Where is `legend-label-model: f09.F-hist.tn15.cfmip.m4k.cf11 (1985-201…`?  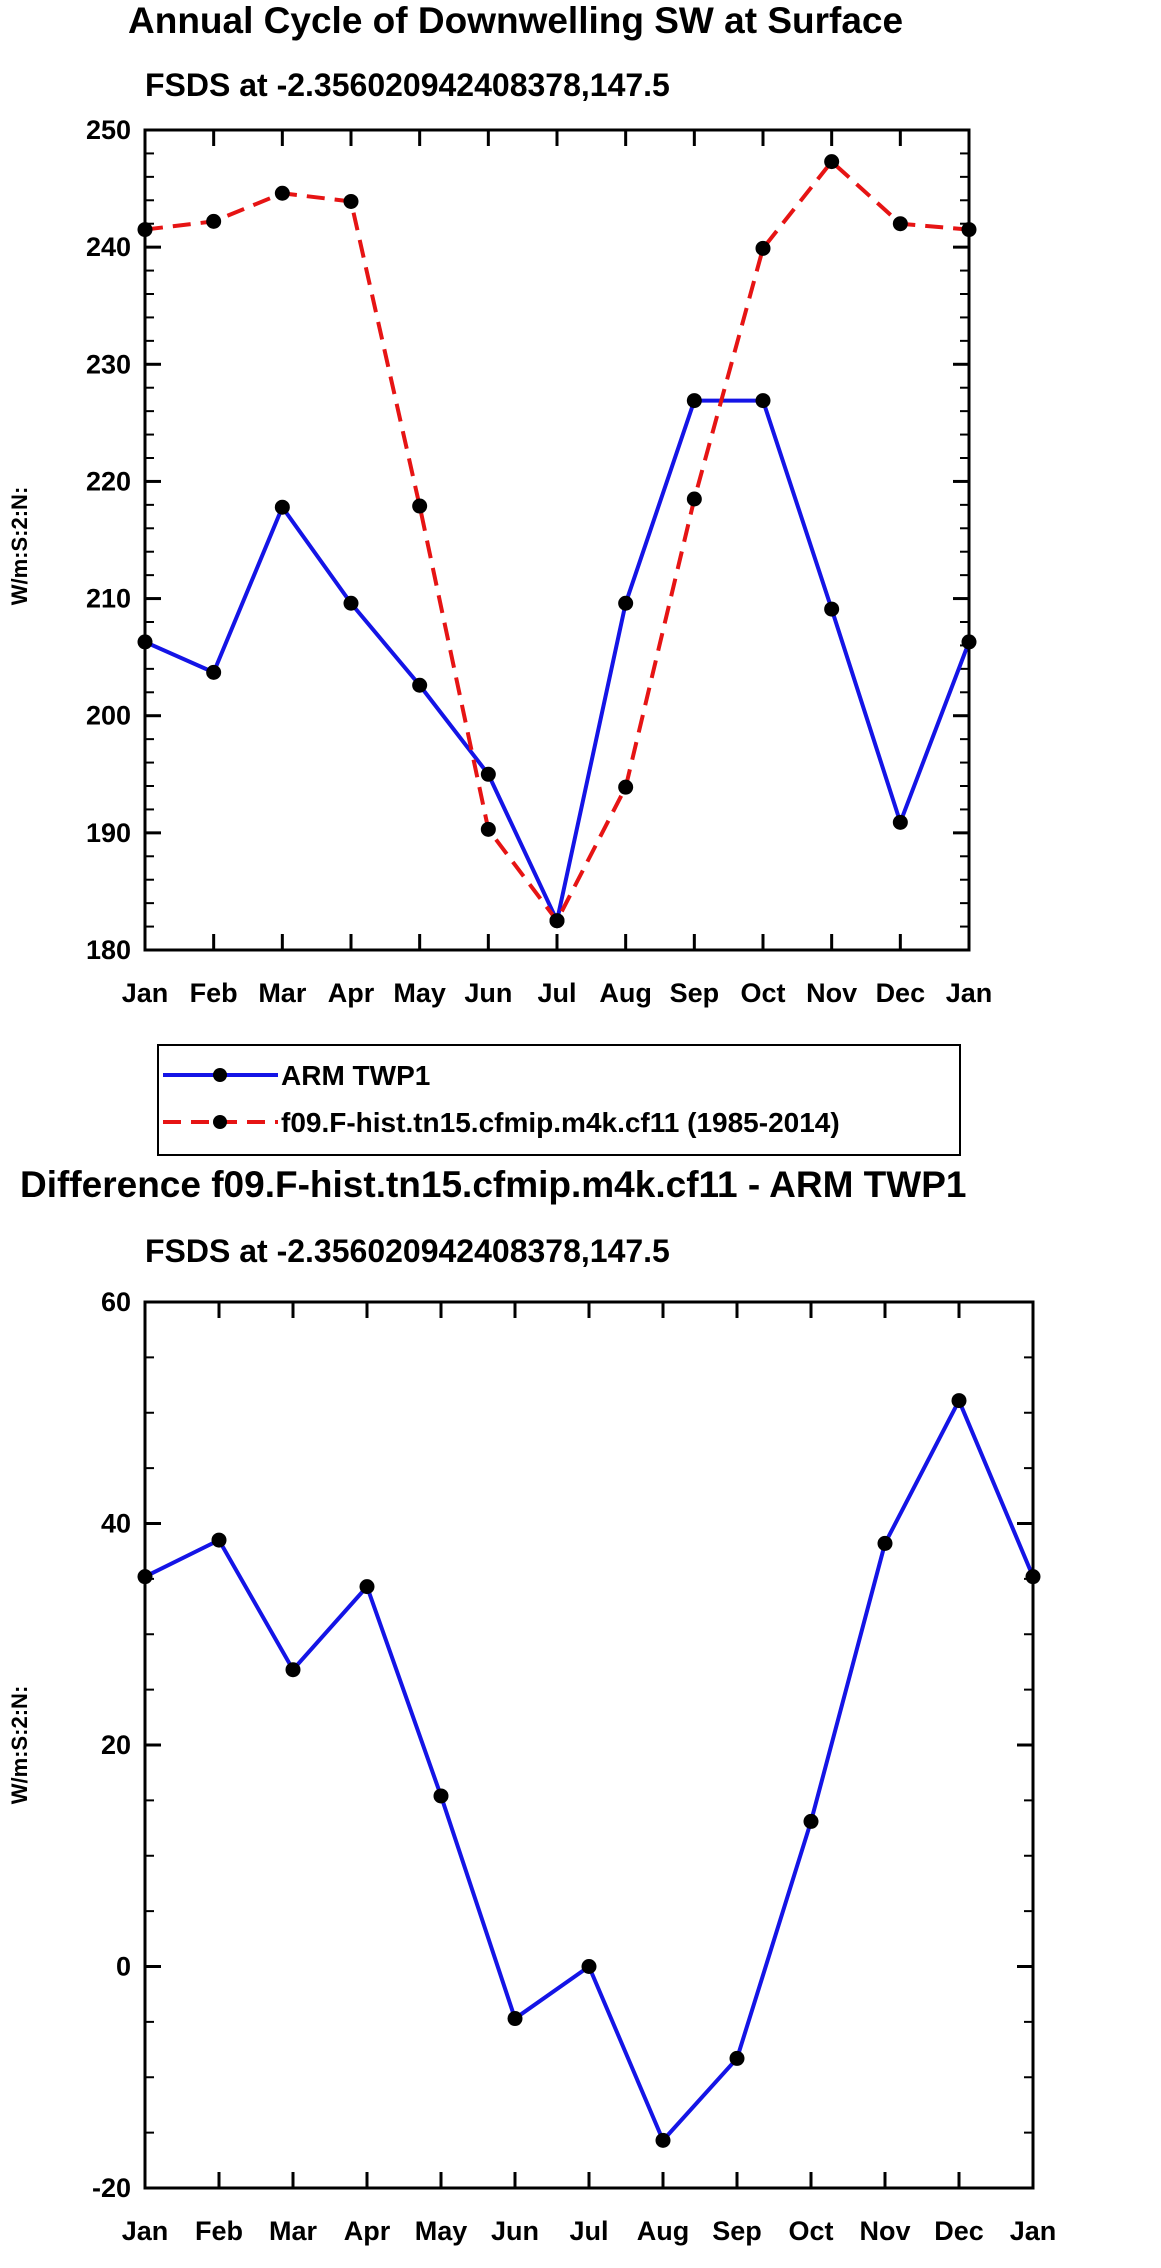
legend-label-model: f09.F-hist.tn15.cfmip.m4k.cf11 (1985-201… is located at coordinates (560, 1122).